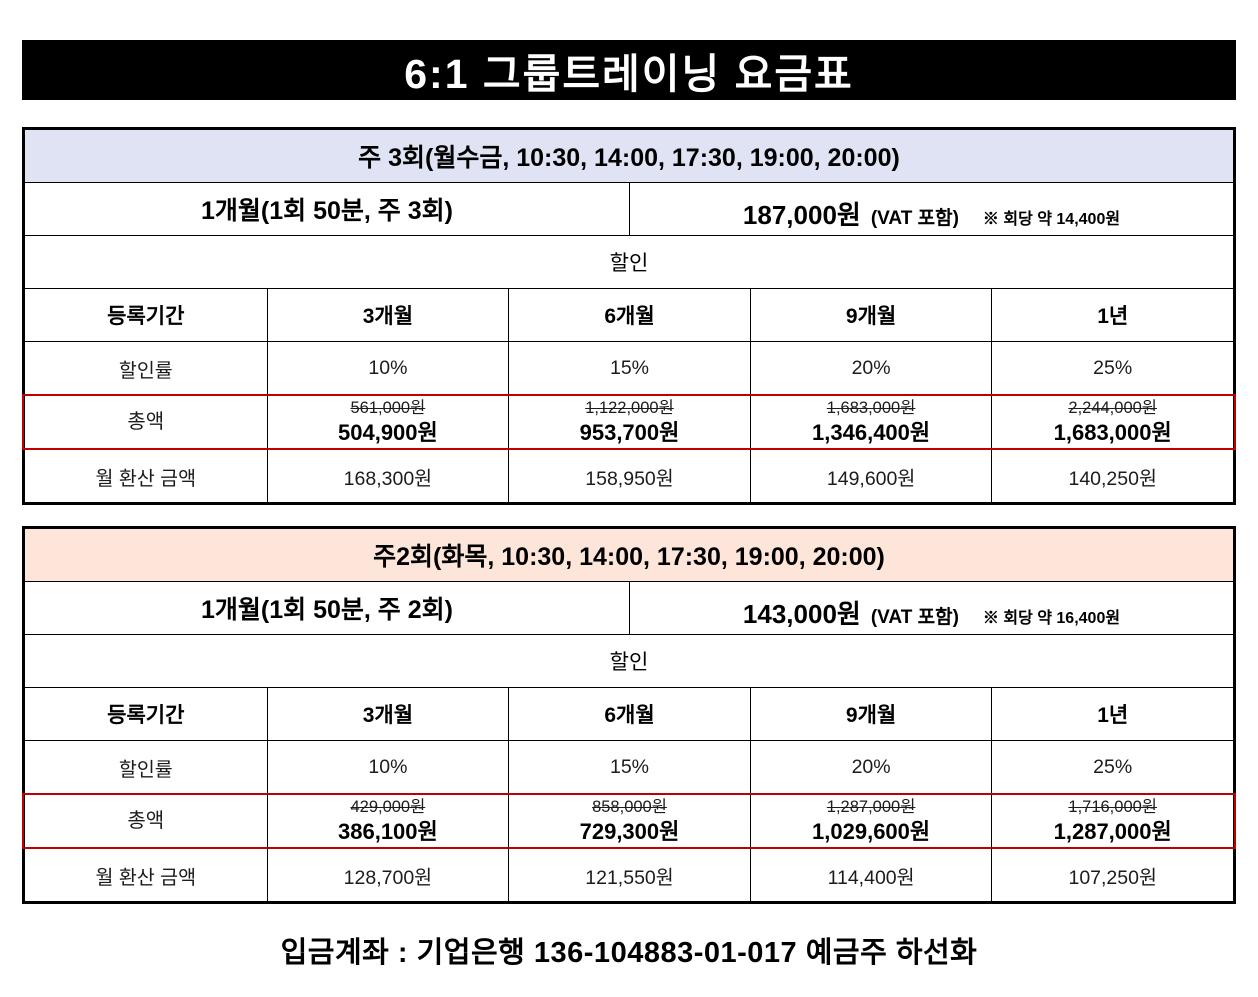 This screenshot has height=997, width=1258. I want to click on original-price-9m: 1,287,000원, so click(871, 806).